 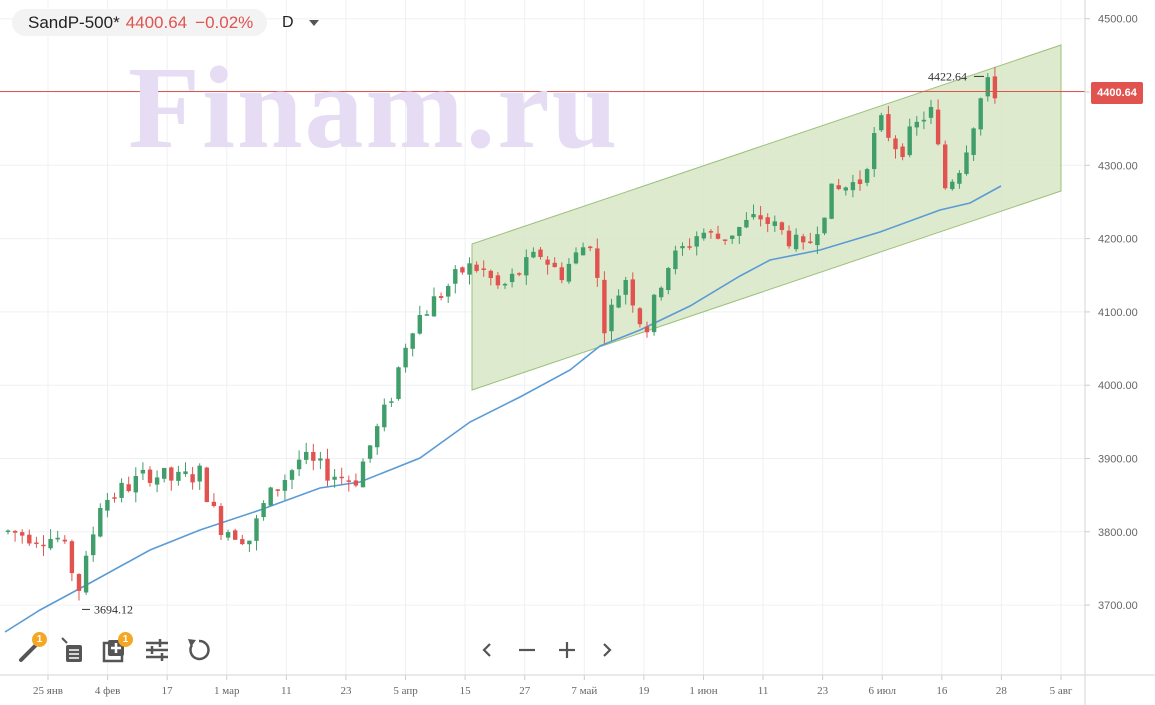 I want to click on settings-sliders-icon, so click(x=157, y=650).